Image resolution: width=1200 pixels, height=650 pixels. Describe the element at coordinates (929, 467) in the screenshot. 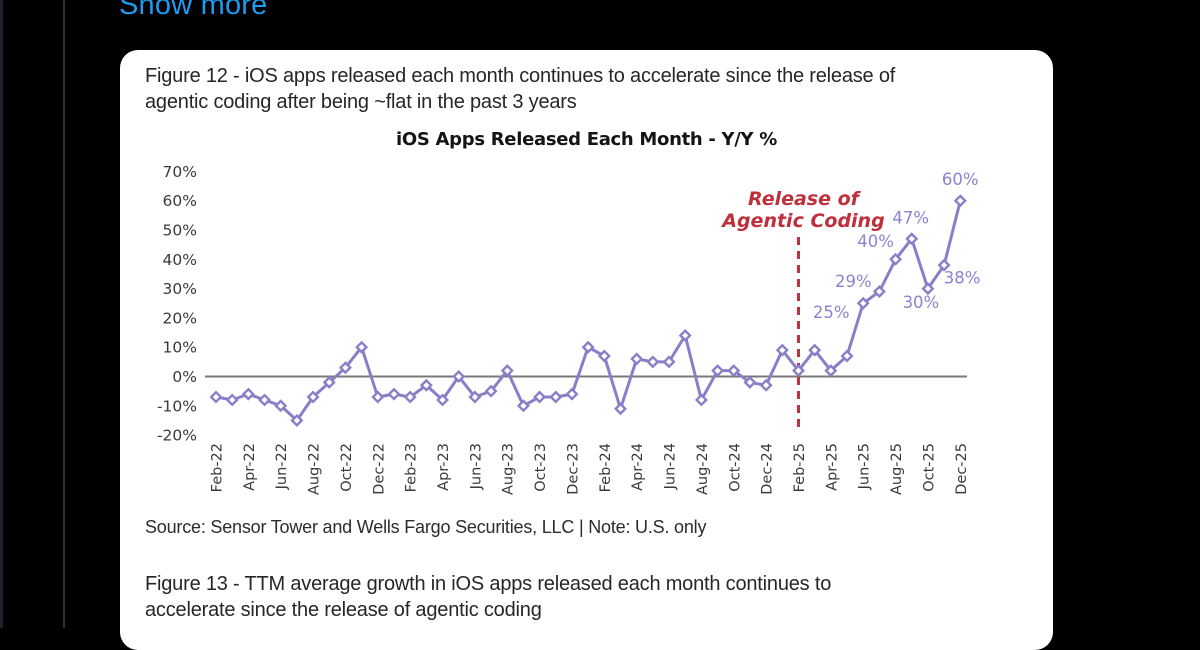

I see `svg-text: Oct-25` at that location.